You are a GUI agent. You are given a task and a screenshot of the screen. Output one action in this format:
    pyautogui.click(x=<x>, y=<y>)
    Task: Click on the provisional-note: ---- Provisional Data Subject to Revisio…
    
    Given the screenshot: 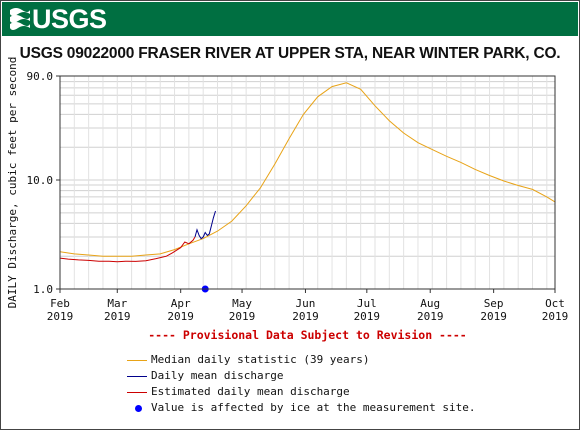 What is the action you would take?
    pyautogui.click(x=307, y=335)
    